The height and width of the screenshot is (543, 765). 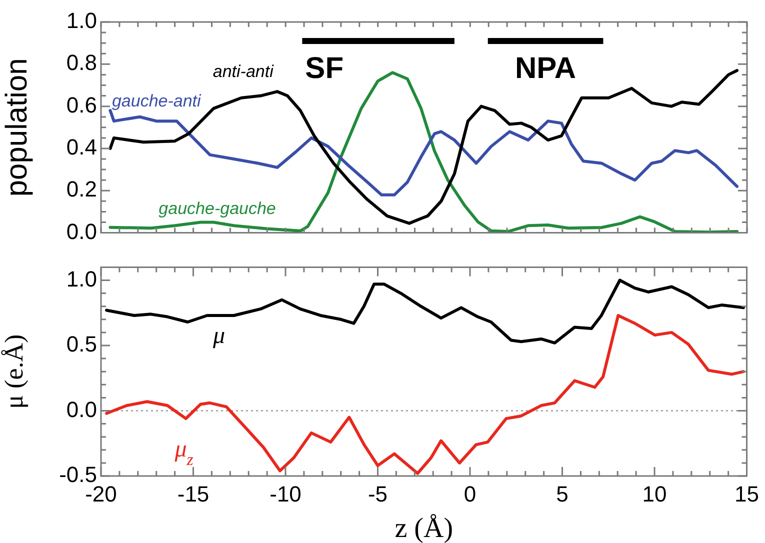 I want to click on y-axis-title: μ (e.Å), so click(x=14, y=371).